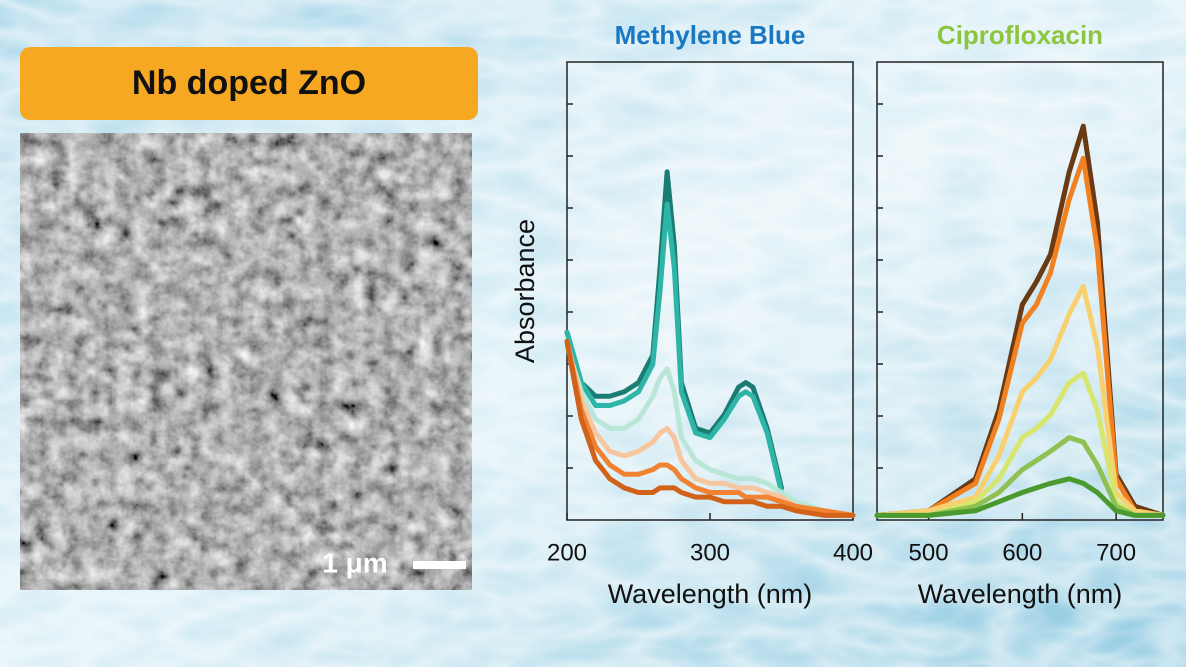  What do you see at coordinates (853, 552) in the screenshot?
I see `x-tick-label: 400` at bounding box center [853, 552].